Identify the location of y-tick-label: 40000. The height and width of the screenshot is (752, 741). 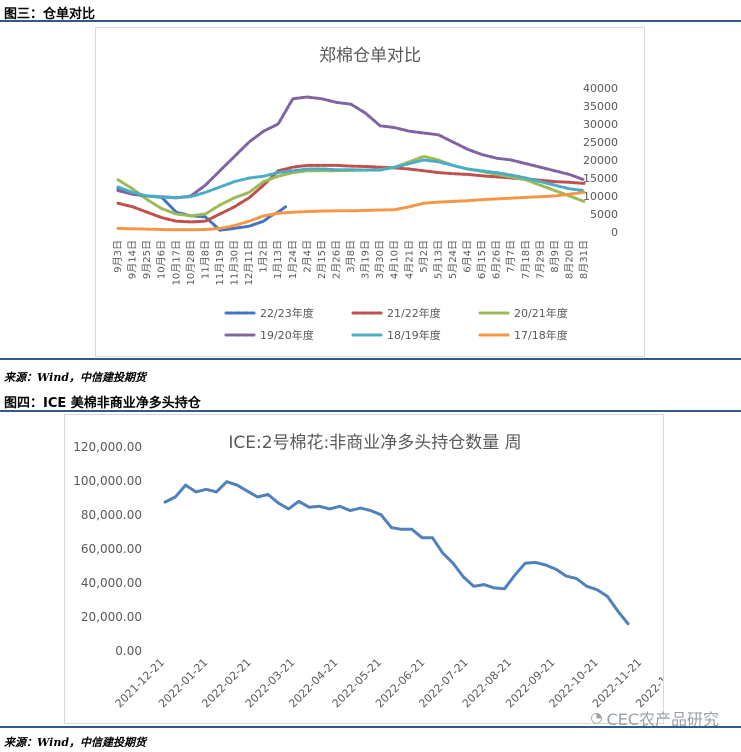
(600, 88).